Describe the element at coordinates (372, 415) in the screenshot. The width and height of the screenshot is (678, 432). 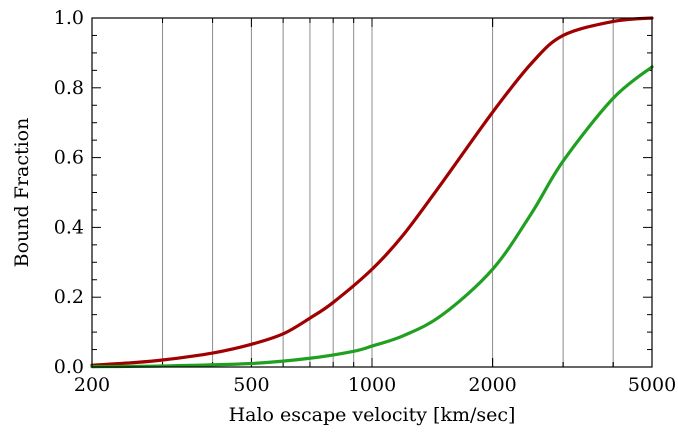
I see `x-axis-title: Halo escape velocity [km/sec]` at that location.